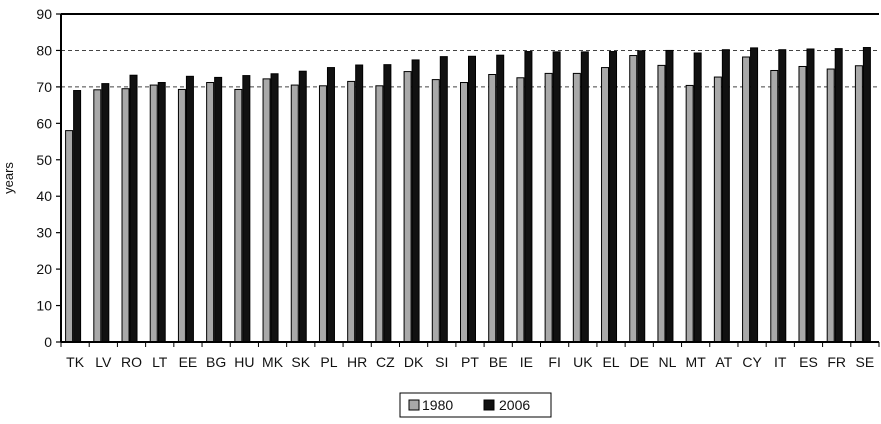 The height and width of the screenshot is (424, 881). What do you see at coordinates (302, 206) in the screenshot?
I see `bar-2006-SK` at bounding box center [302, 206].